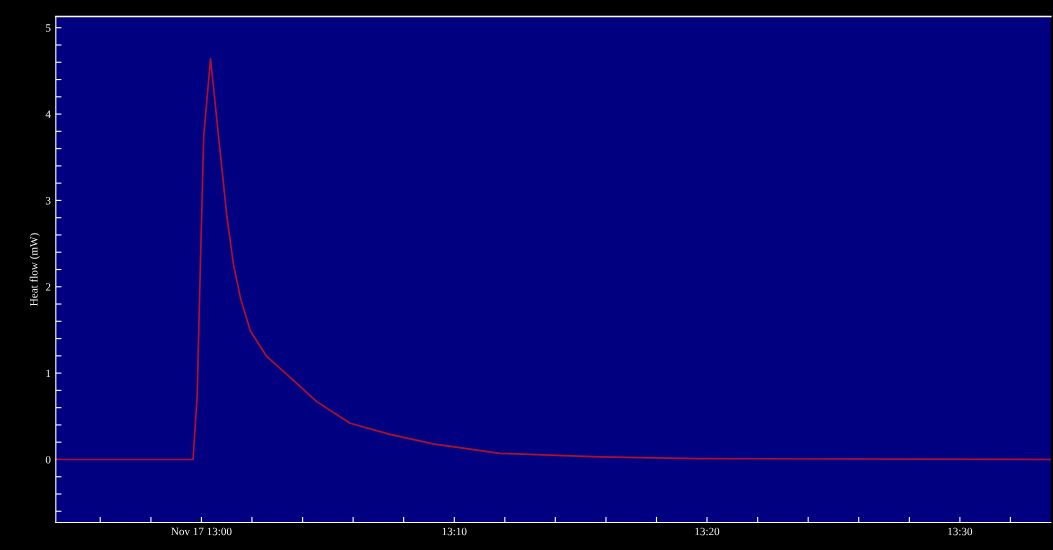  Describe the element at coordinates (48, 459) in the screenshot. I see `y-tick-label: 0` at that location.